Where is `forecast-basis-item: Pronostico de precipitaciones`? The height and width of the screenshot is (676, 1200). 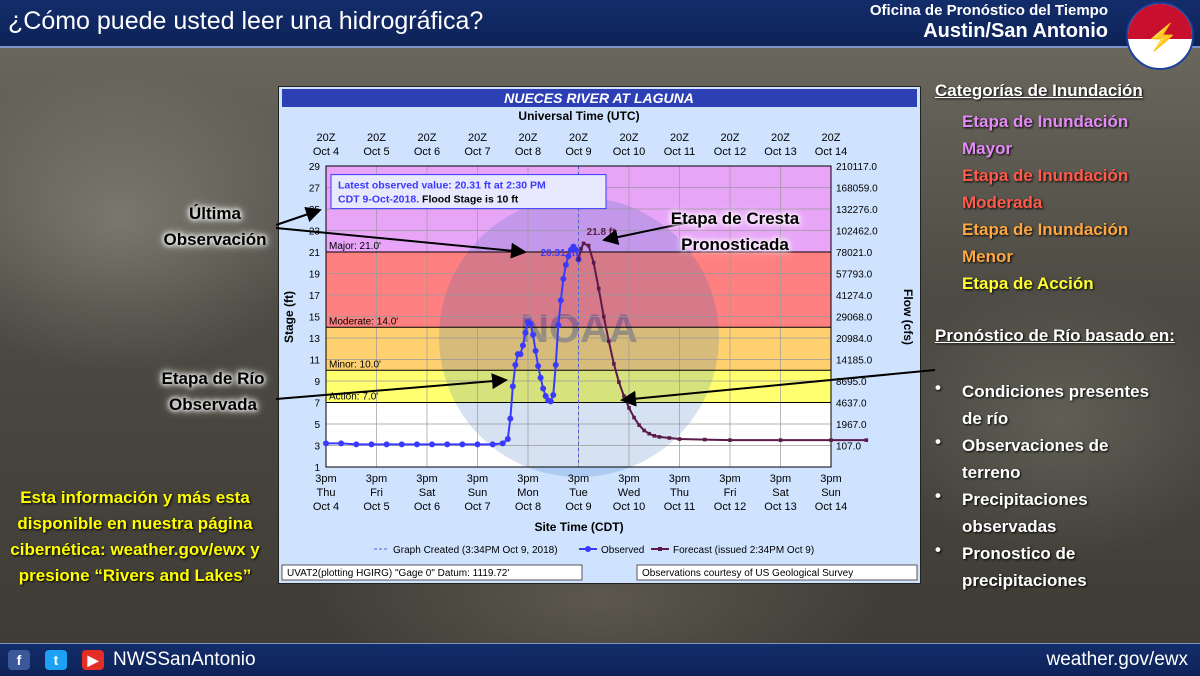 forecast-basis-item: Pronostico de precipitaciones is located at coordinates (1024, 567).